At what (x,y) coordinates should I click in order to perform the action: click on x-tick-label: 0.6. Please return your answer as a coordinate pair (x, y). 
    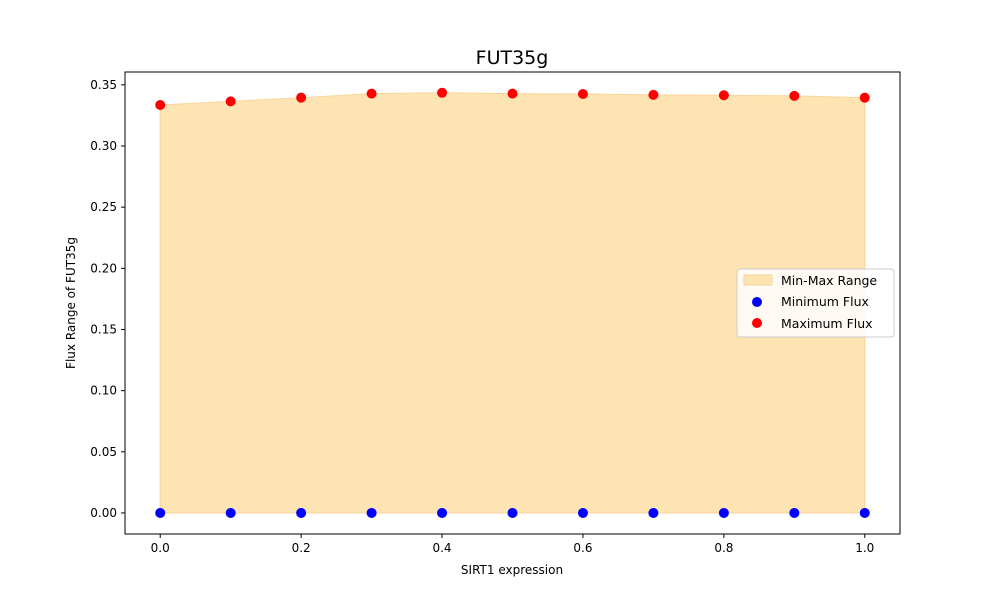
    Looking at the image, I should click on (582, 548).